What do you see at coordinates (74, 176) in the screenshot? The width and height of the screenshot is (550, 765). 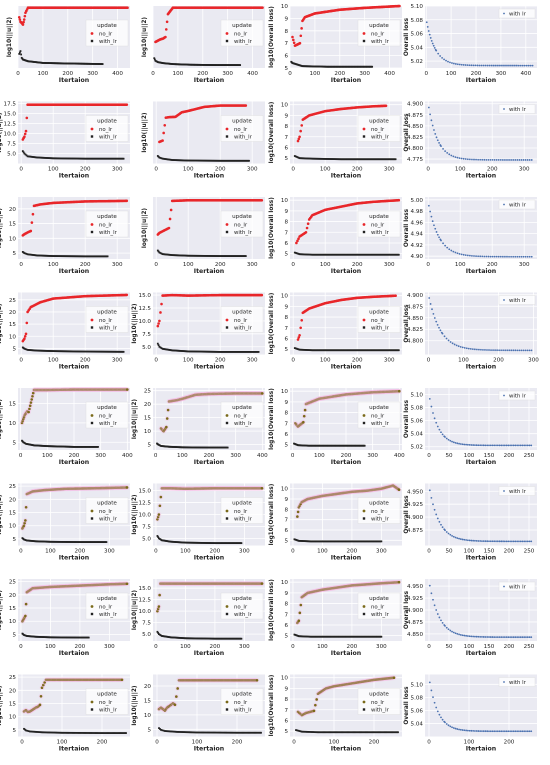 I see `x-axis-label: Itertaion` at bounding box center [74, 176].